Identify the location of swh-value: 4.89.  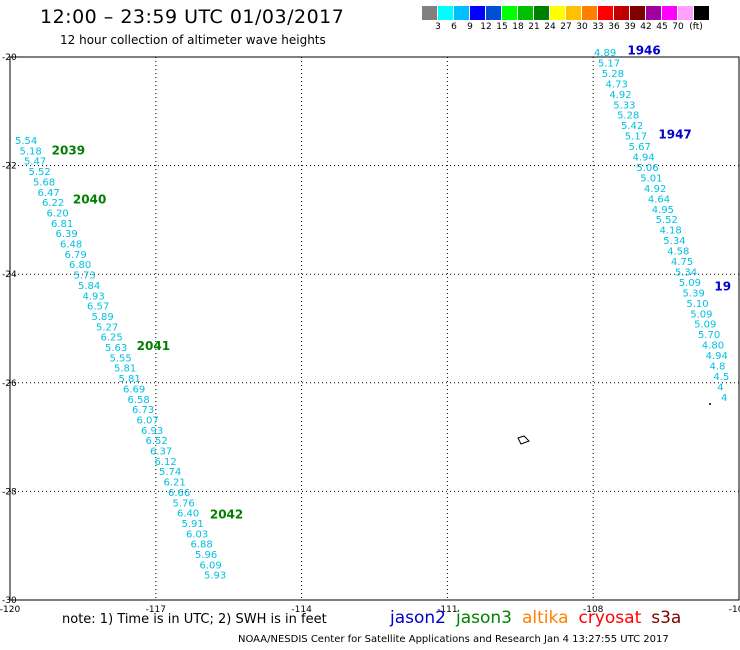
(605, 53).